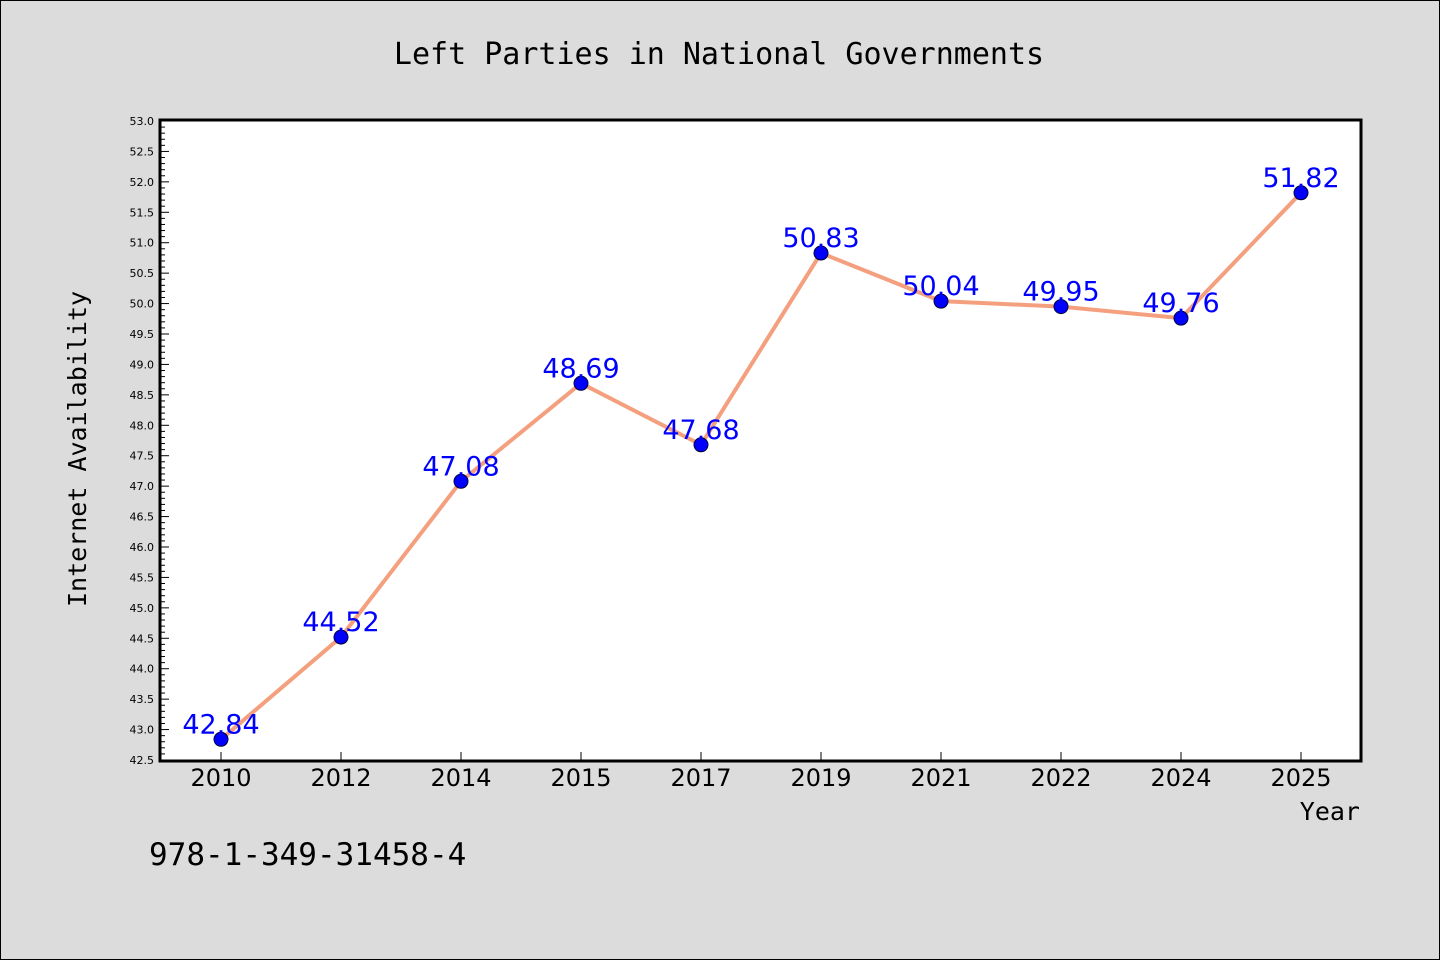 This screenshot has width=1440, height=960. What do you see at coordinates (1060, 778) in the screenshot?
I see `x-tick-label: 2022` at bounding box center [1060, 778].